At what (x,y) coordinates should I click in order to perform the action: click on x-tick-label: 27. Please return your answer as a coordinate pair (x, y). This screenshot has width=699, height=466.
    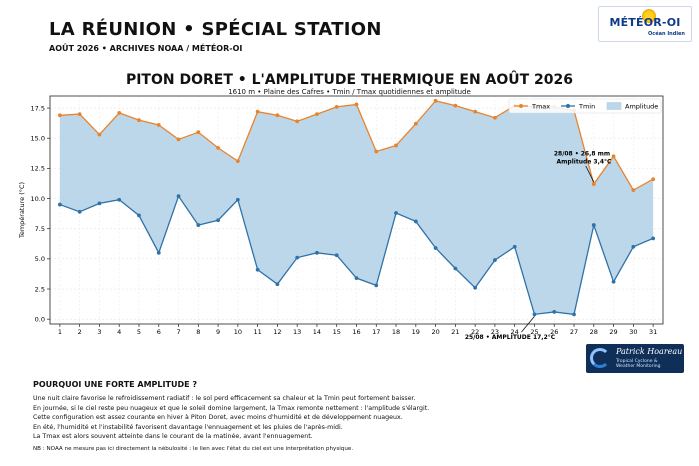
    Looking at the image, I should click on (574, 332).